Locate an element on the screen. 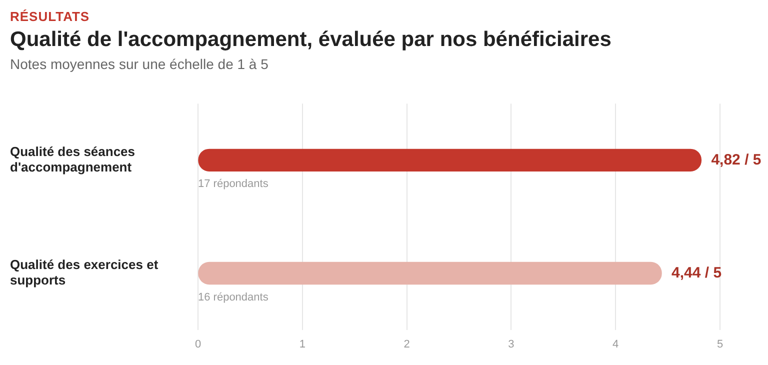 The width and height of the screenshot is (768, 365). x-tick-label: 4 is located at coordinates (615, 344).